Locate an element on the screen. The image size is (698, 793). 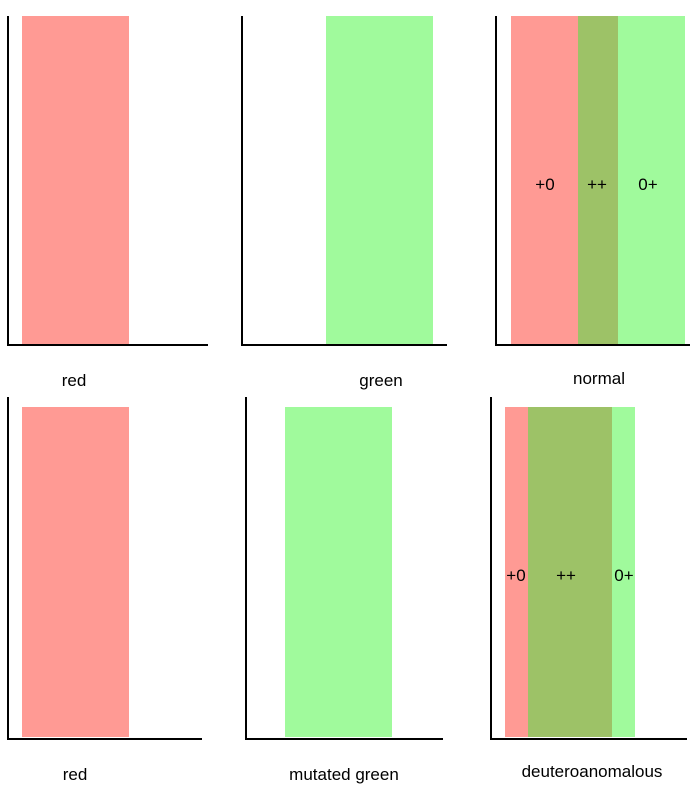
panel-caption: mutated green is located at coordinates (344, 774).